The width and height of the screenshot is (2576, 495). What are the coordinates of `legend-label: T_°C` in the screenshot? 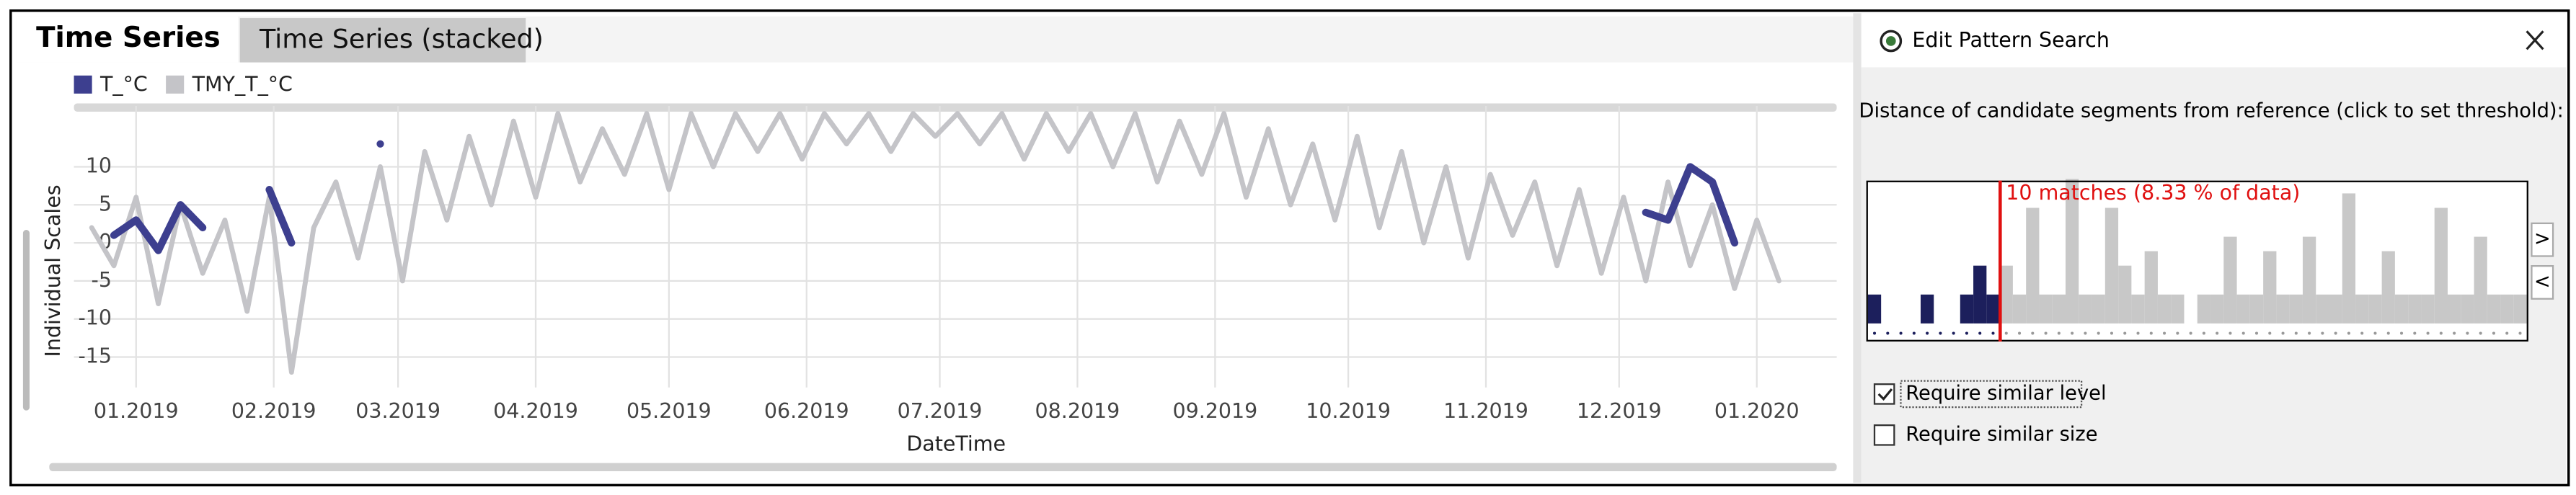 It's located at (123, 84).